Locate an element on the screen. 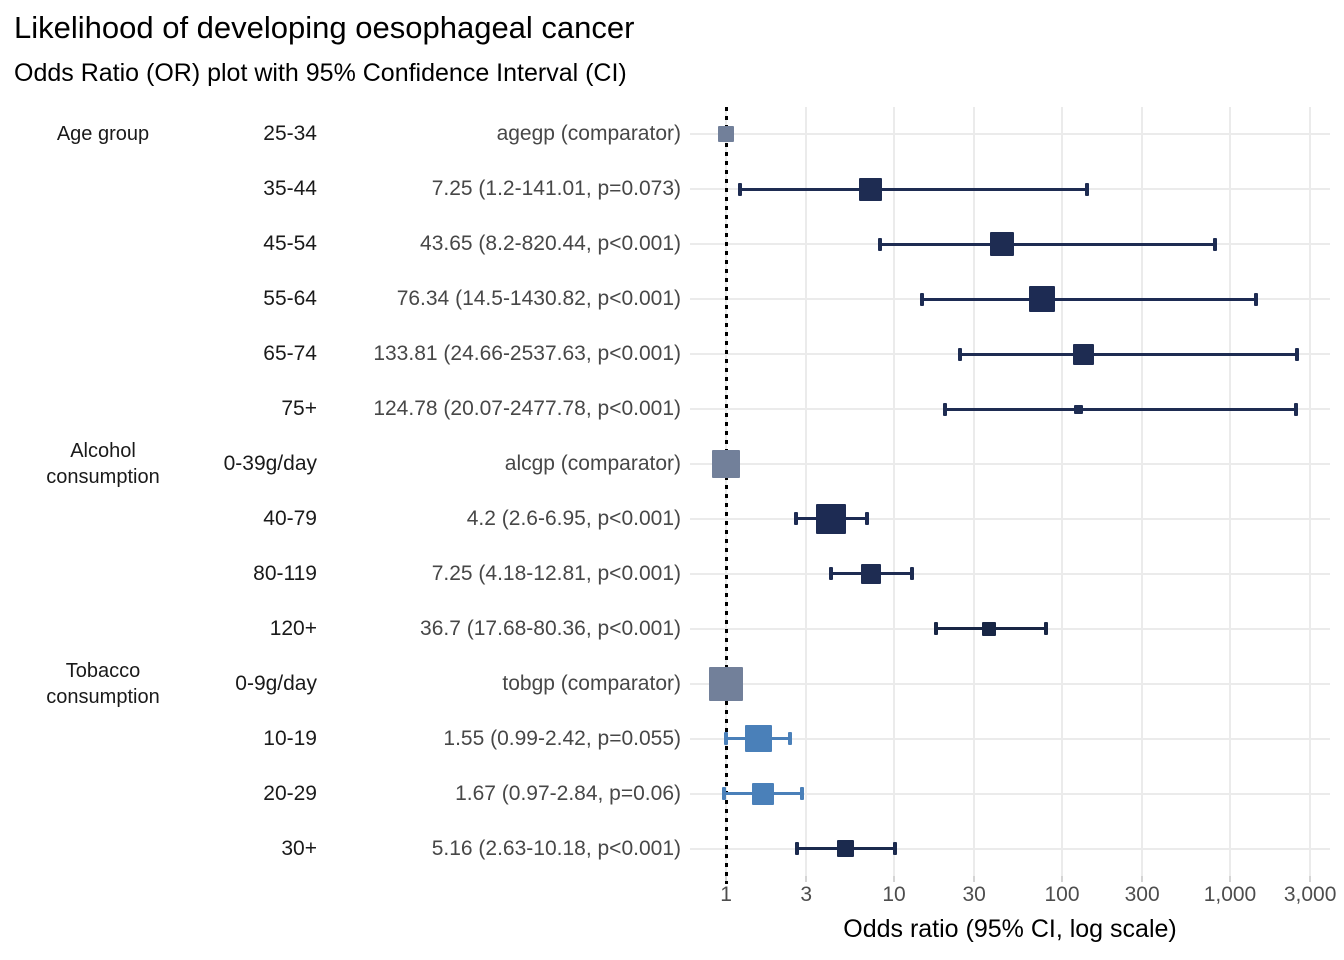 The image size is (1344, 960). level-label: 45-54 is located at coordinates (290, 244).